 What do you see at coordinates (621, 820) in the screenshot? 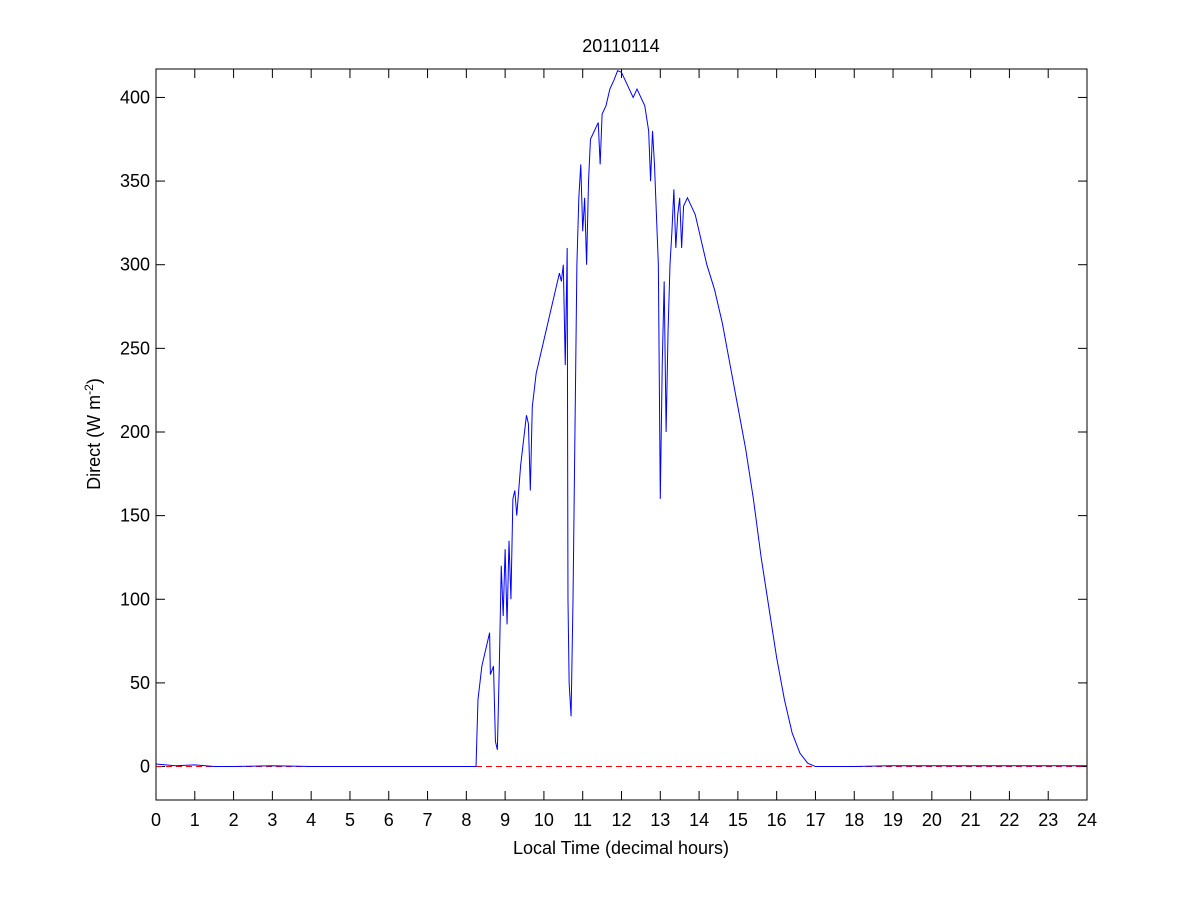
I see `x-tick-label: 12` at bounding box center [621, 820].